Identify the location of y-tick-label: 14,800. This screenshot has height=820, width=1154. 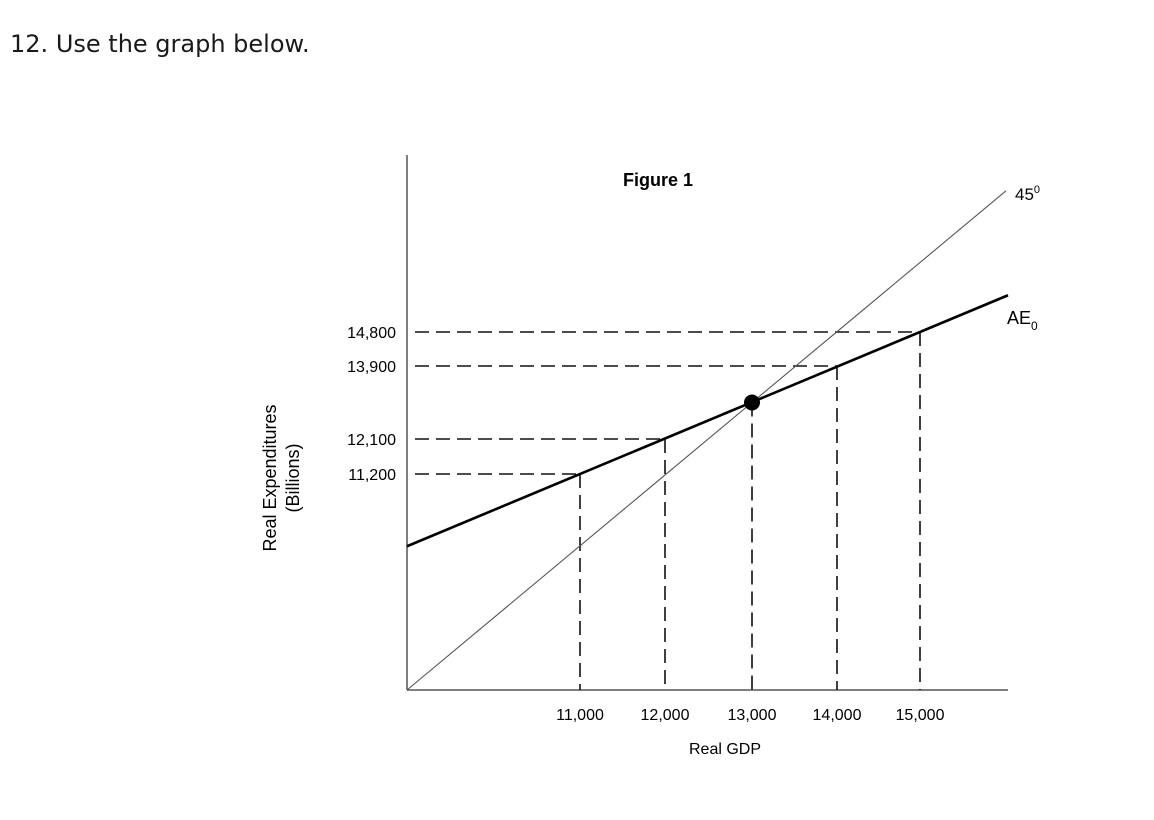
(371, 333).